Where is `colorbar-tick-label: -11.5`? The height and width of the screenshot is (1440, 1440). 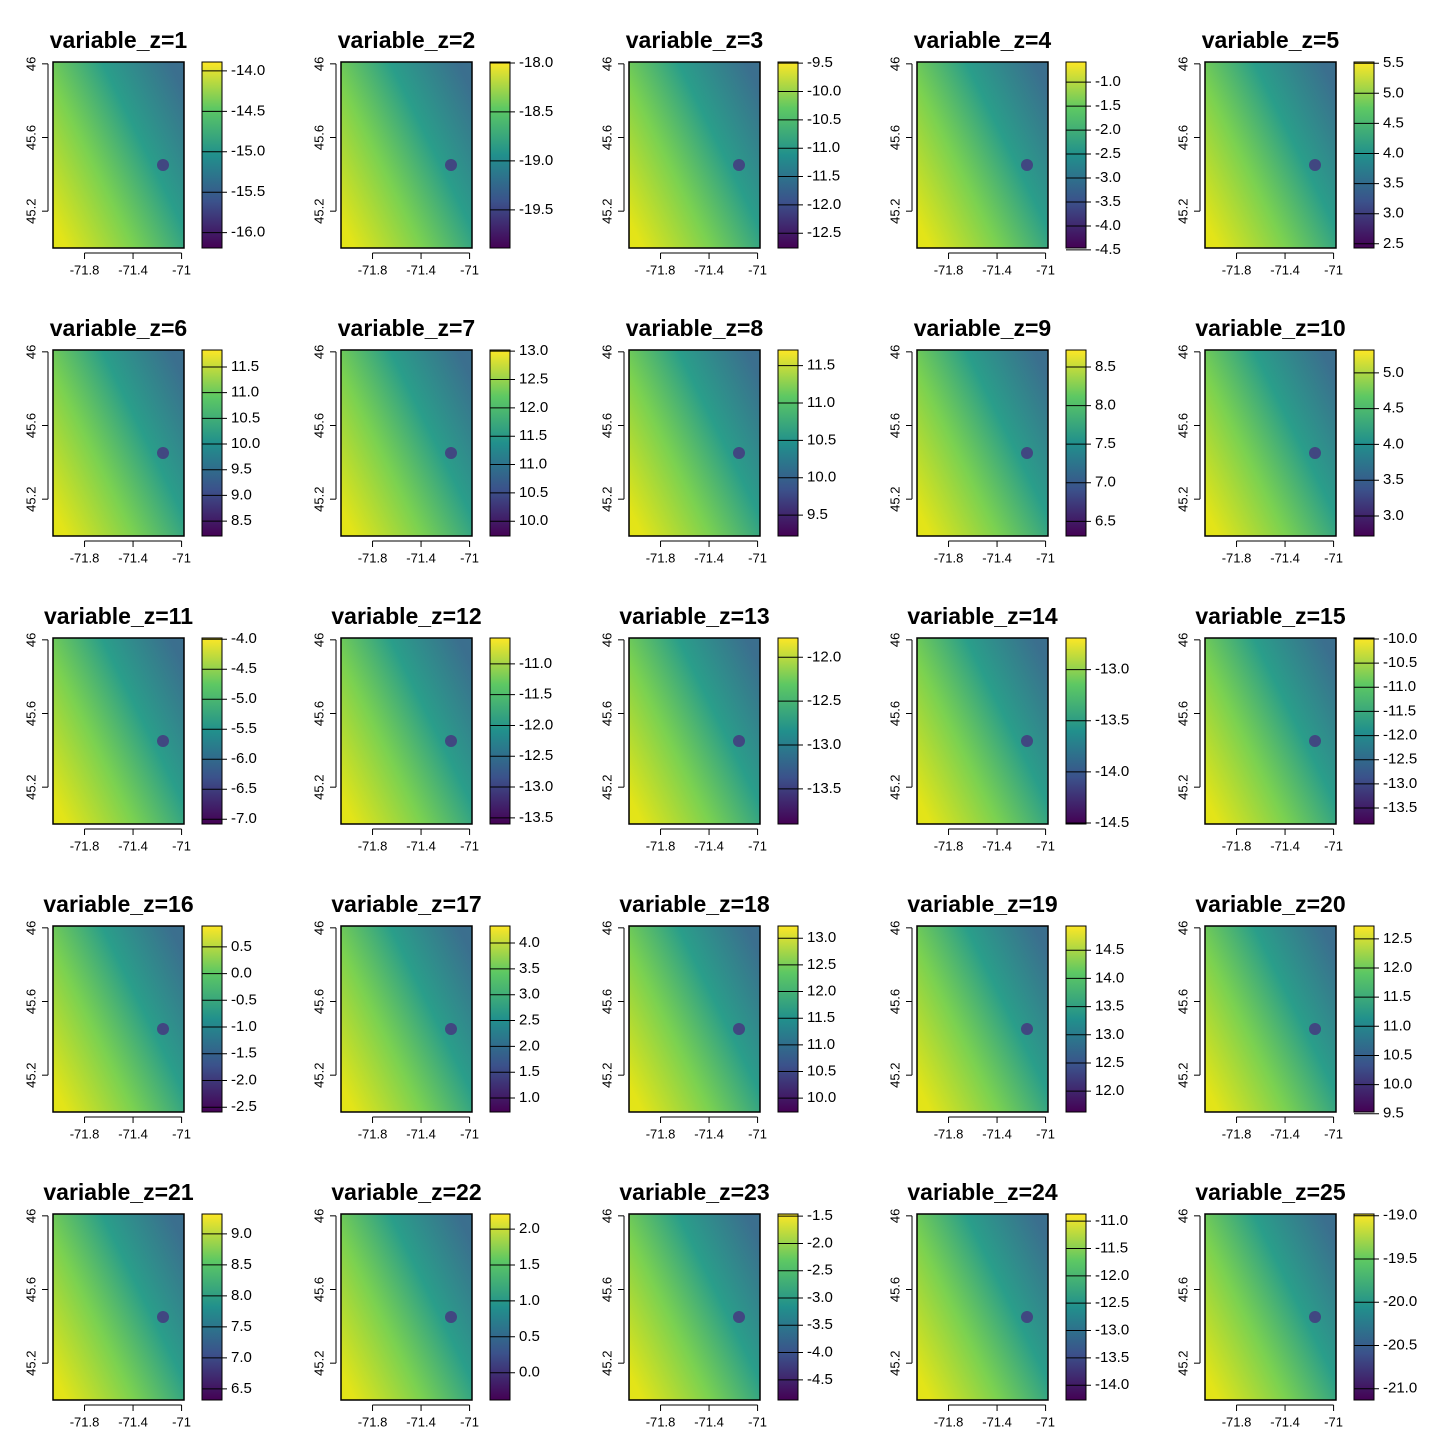
colorbar-tick-label: -11.5 is located at coordinates (823, 176).